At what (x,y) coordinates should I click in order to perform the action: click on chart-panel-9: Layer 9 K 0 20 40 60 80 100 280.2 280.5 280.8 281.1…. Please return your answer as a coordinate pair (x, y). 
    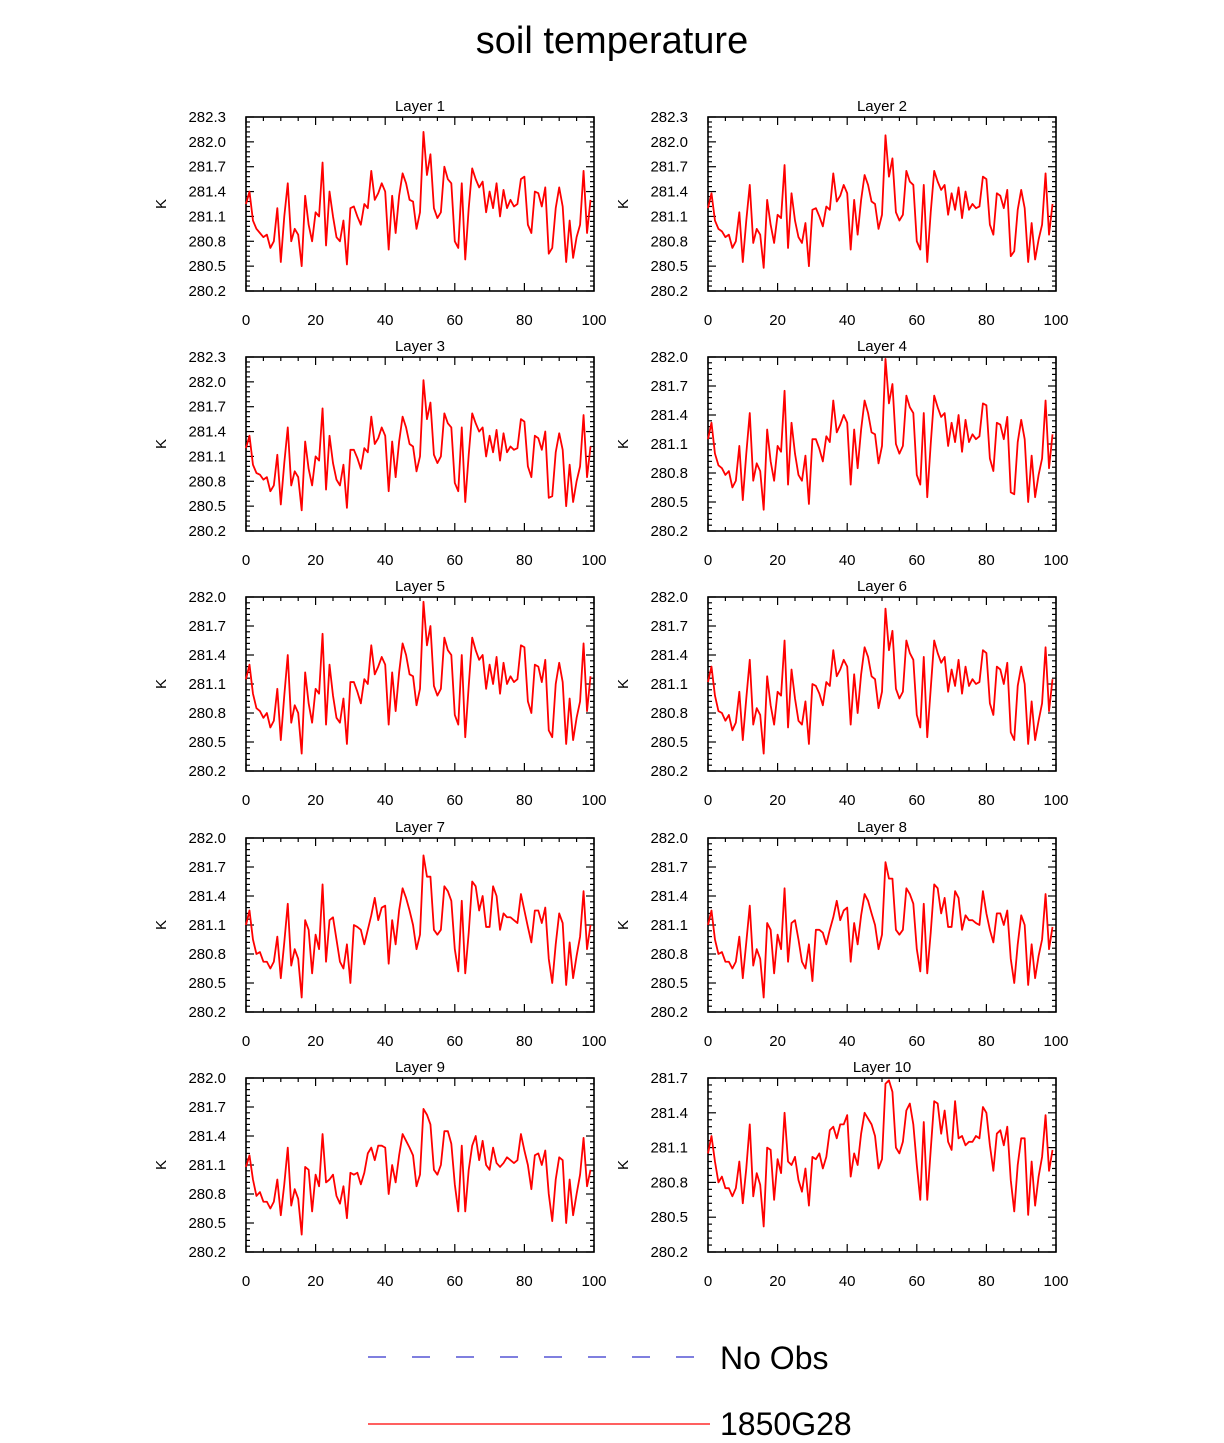
    Looking at the image, I should click on (380, 1174).